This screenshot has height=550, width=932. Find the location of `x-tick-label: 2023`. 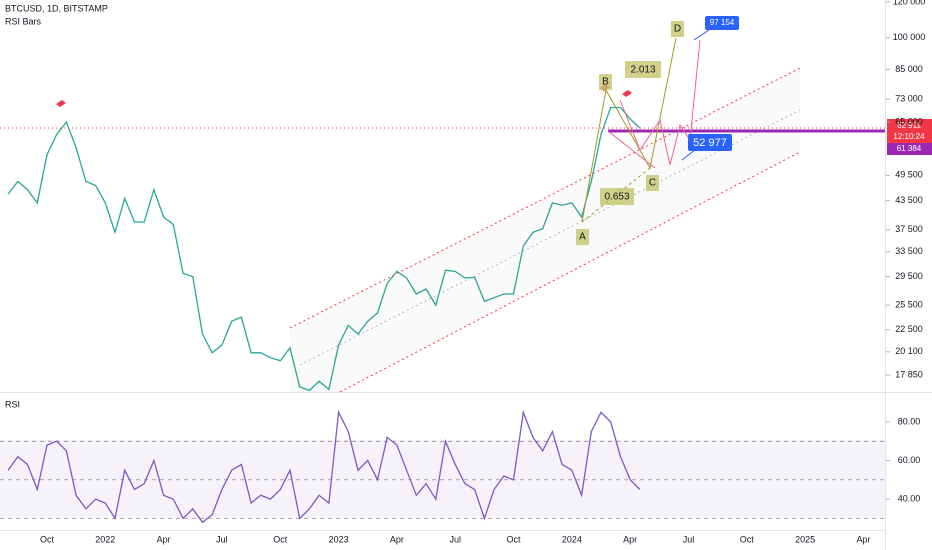

x-tick-label: 2023 is located at coordinates (339, 539).